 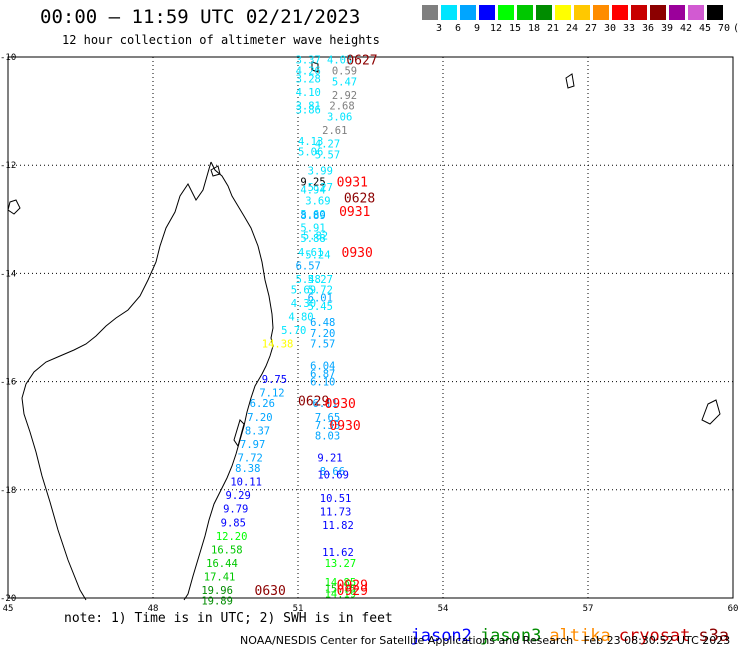 What do you see at coordinates (308, 110) in the screenshot?
I see `wave-height-value: 3.86` at bounding box center [308, 110].